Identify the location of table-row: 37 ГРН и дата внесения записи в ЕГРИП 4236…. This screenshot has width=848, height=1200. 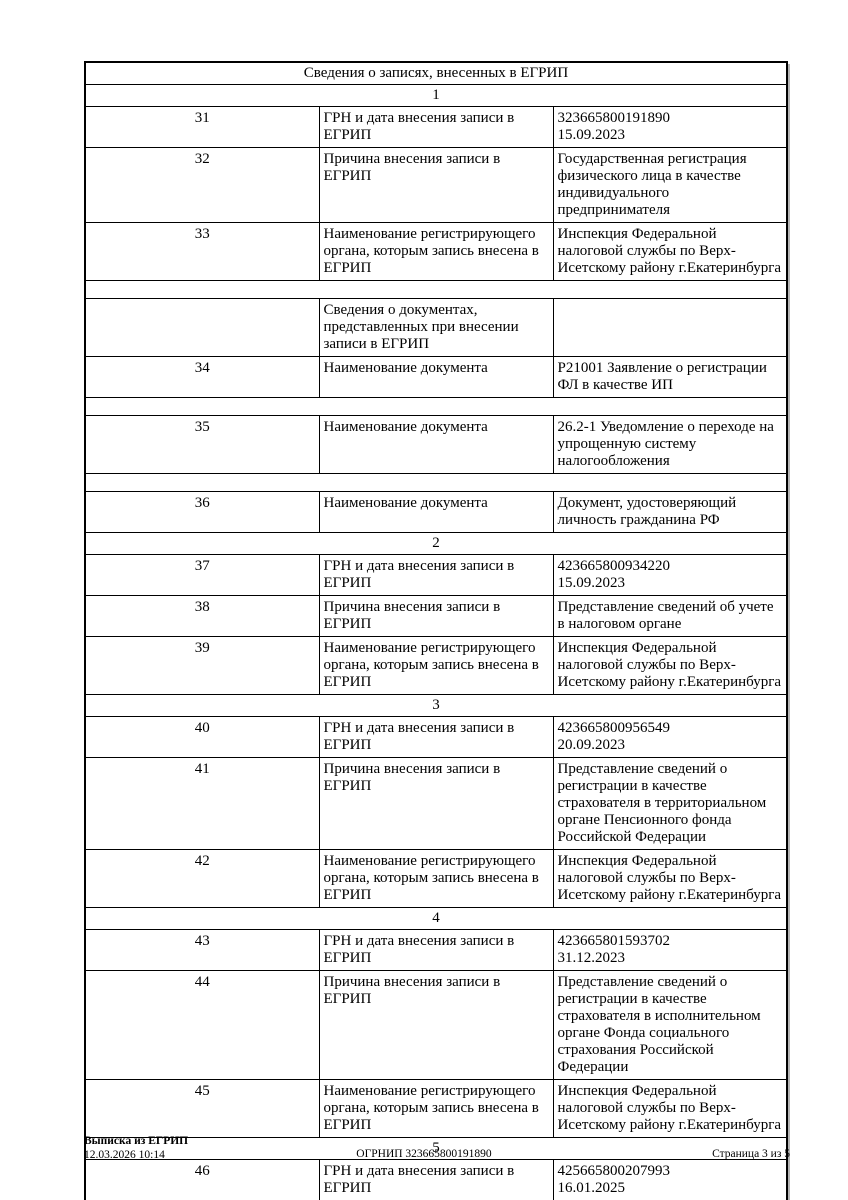
(436, 575).